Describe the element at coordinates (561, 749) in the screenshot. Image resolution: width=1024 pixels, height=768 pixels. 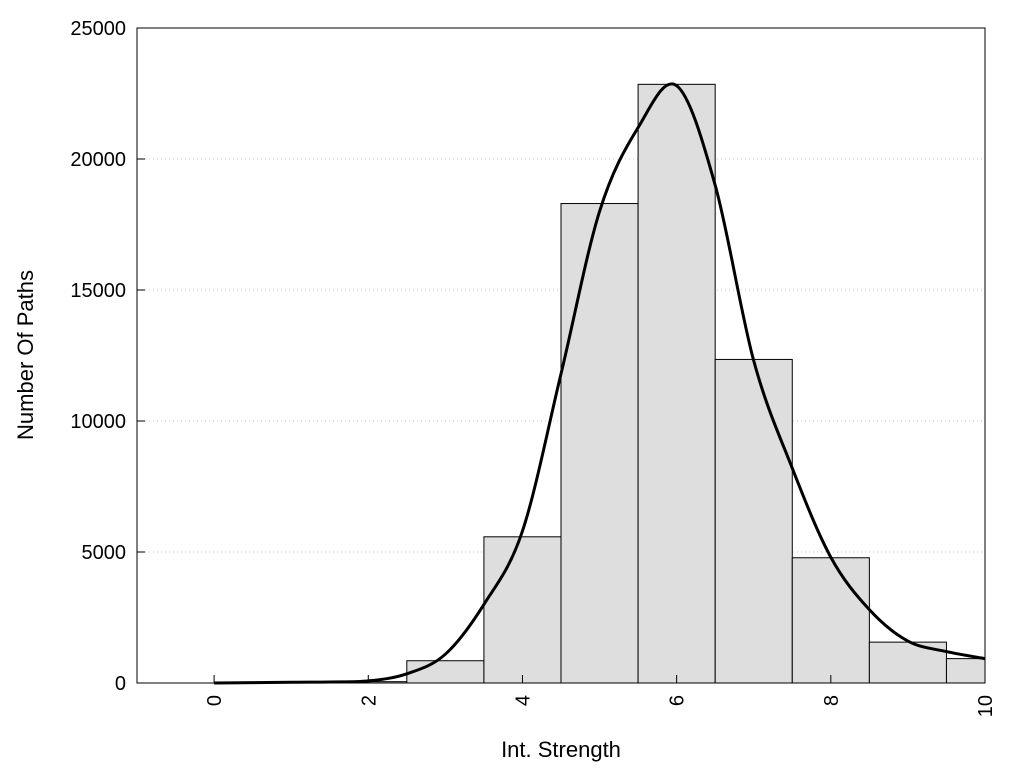
I see `x-axis-title: Int. Strength` at that location.